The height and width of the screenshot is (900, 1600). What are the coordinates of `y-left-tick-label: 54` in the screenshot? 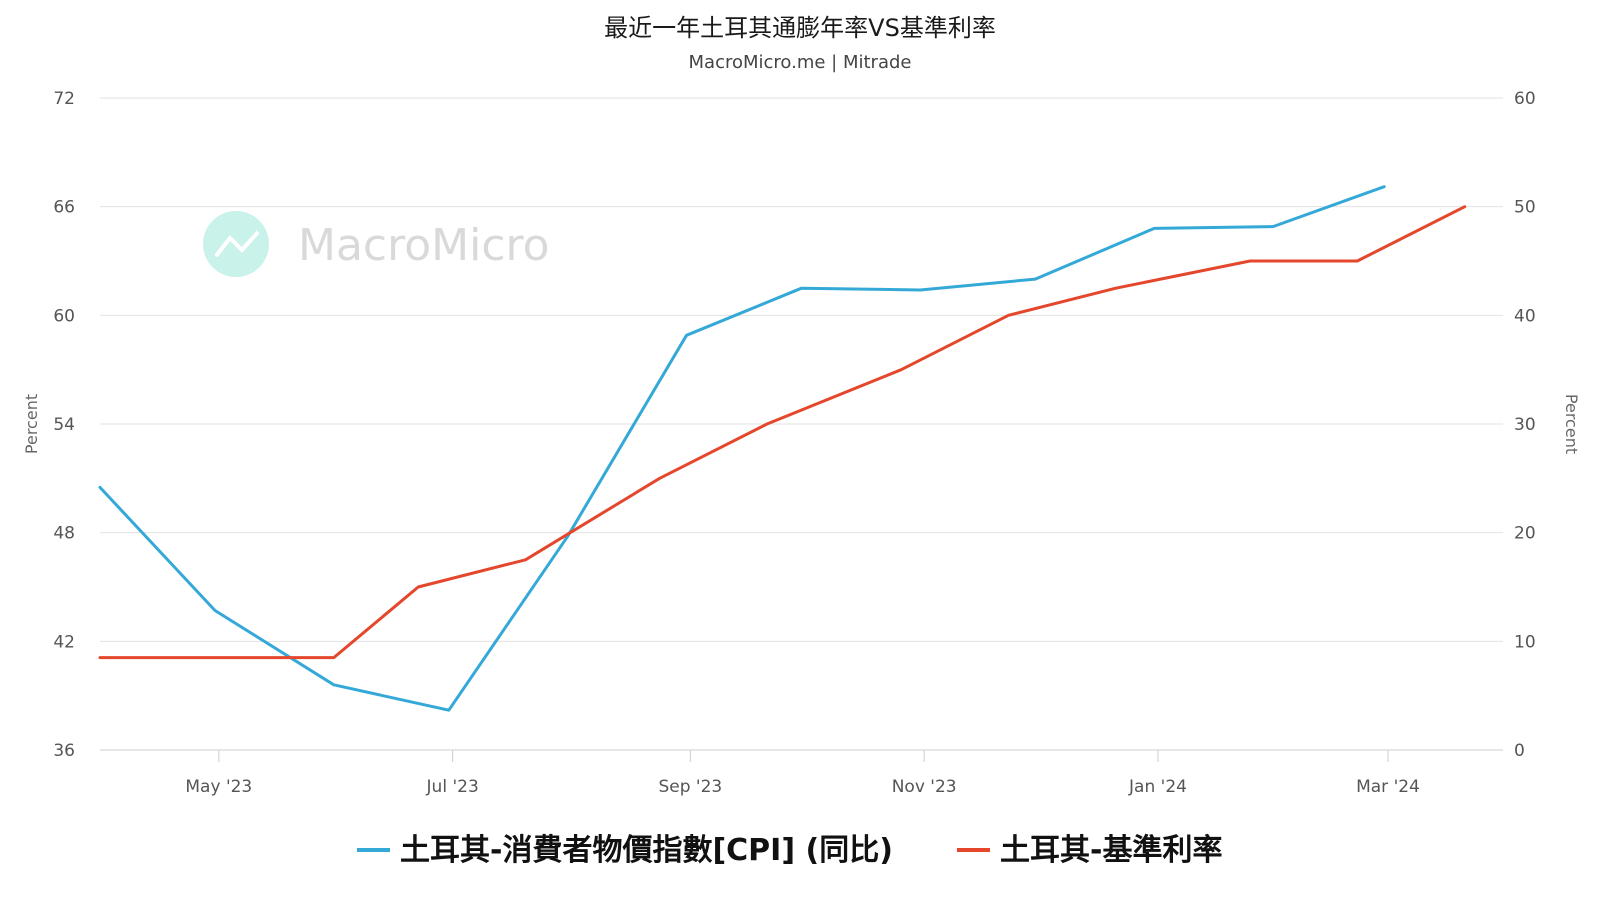 It's located at (64, 425).